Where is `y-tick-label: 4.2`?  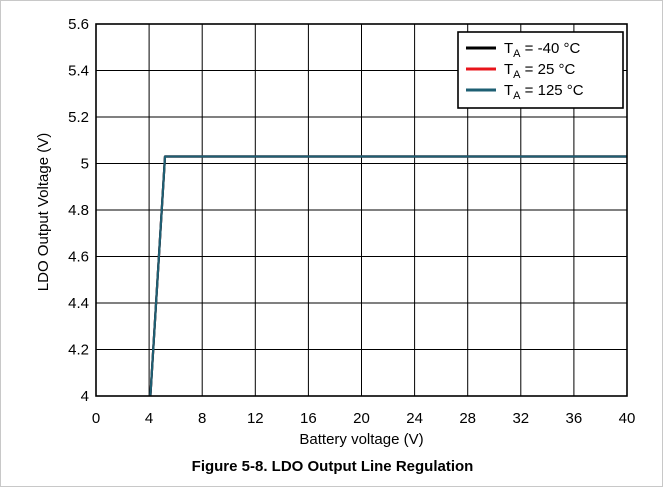
y-tick-label: 4.2 is located at coordinates (78, 350).